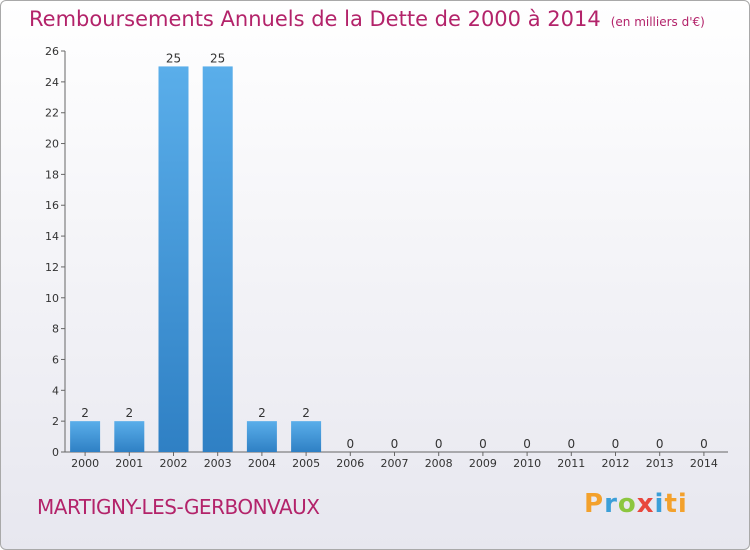 This screenshot has width=750, height=550. Describe the element at coordinates (704, 463) in the screenshot. I see `x-tick-label: 2014` at that location.